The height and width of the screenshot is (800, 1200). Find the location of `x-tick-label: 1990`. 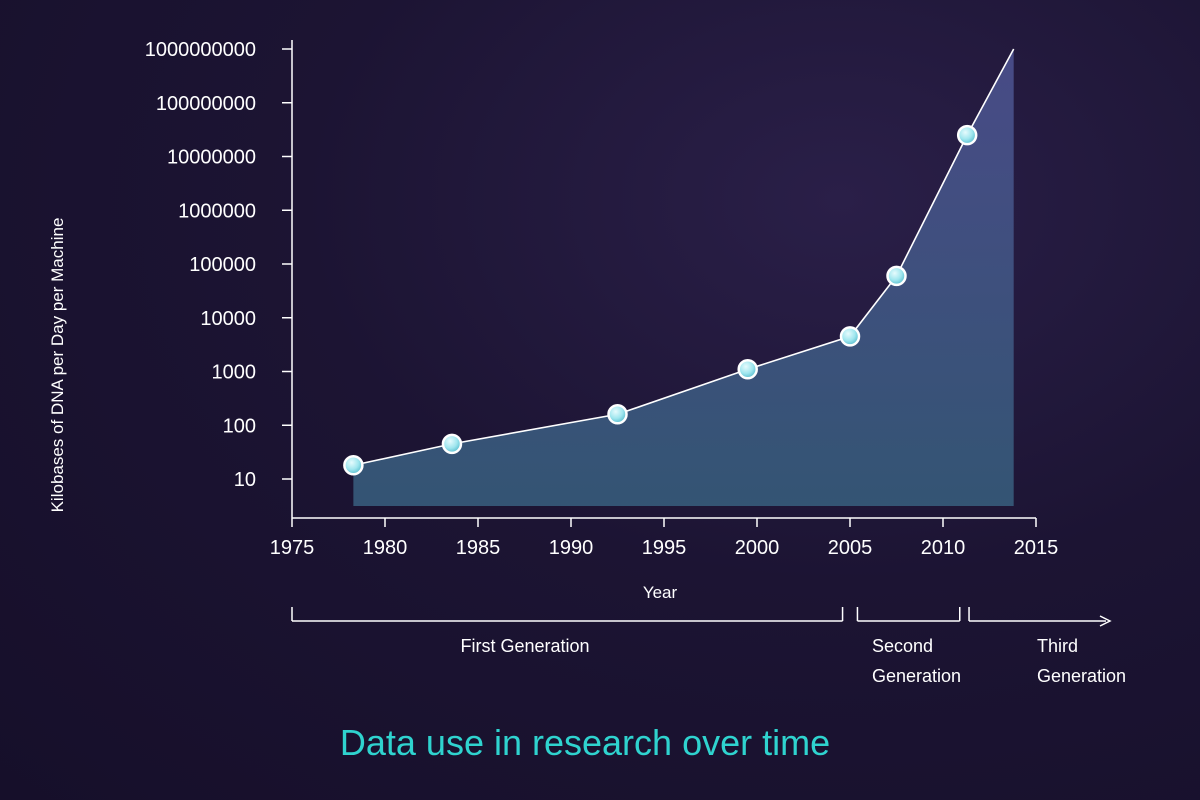

x-tick-label: 1990 is located at coordinates (571, 548).